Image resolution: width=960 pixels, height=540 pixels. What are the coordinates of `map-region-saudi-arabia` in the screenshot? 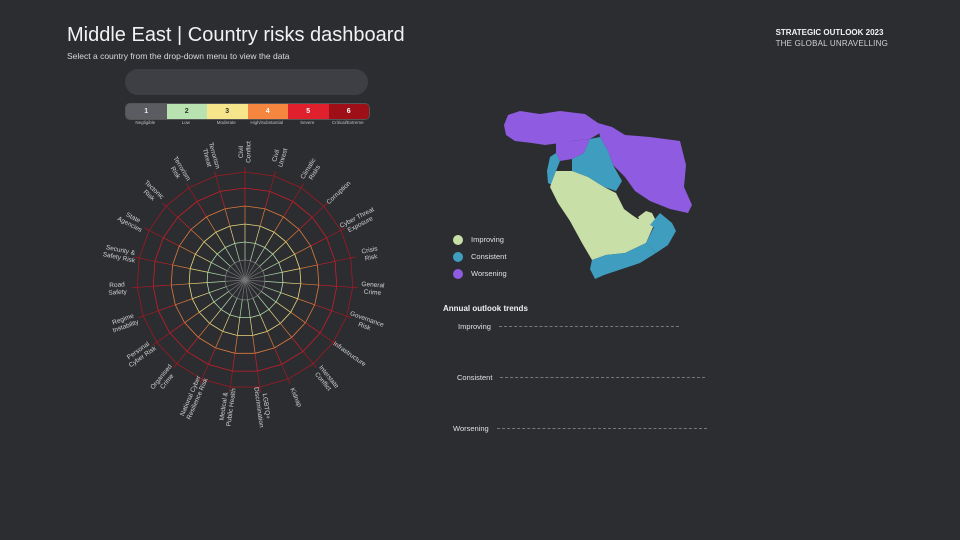 It's located at (602, 215).